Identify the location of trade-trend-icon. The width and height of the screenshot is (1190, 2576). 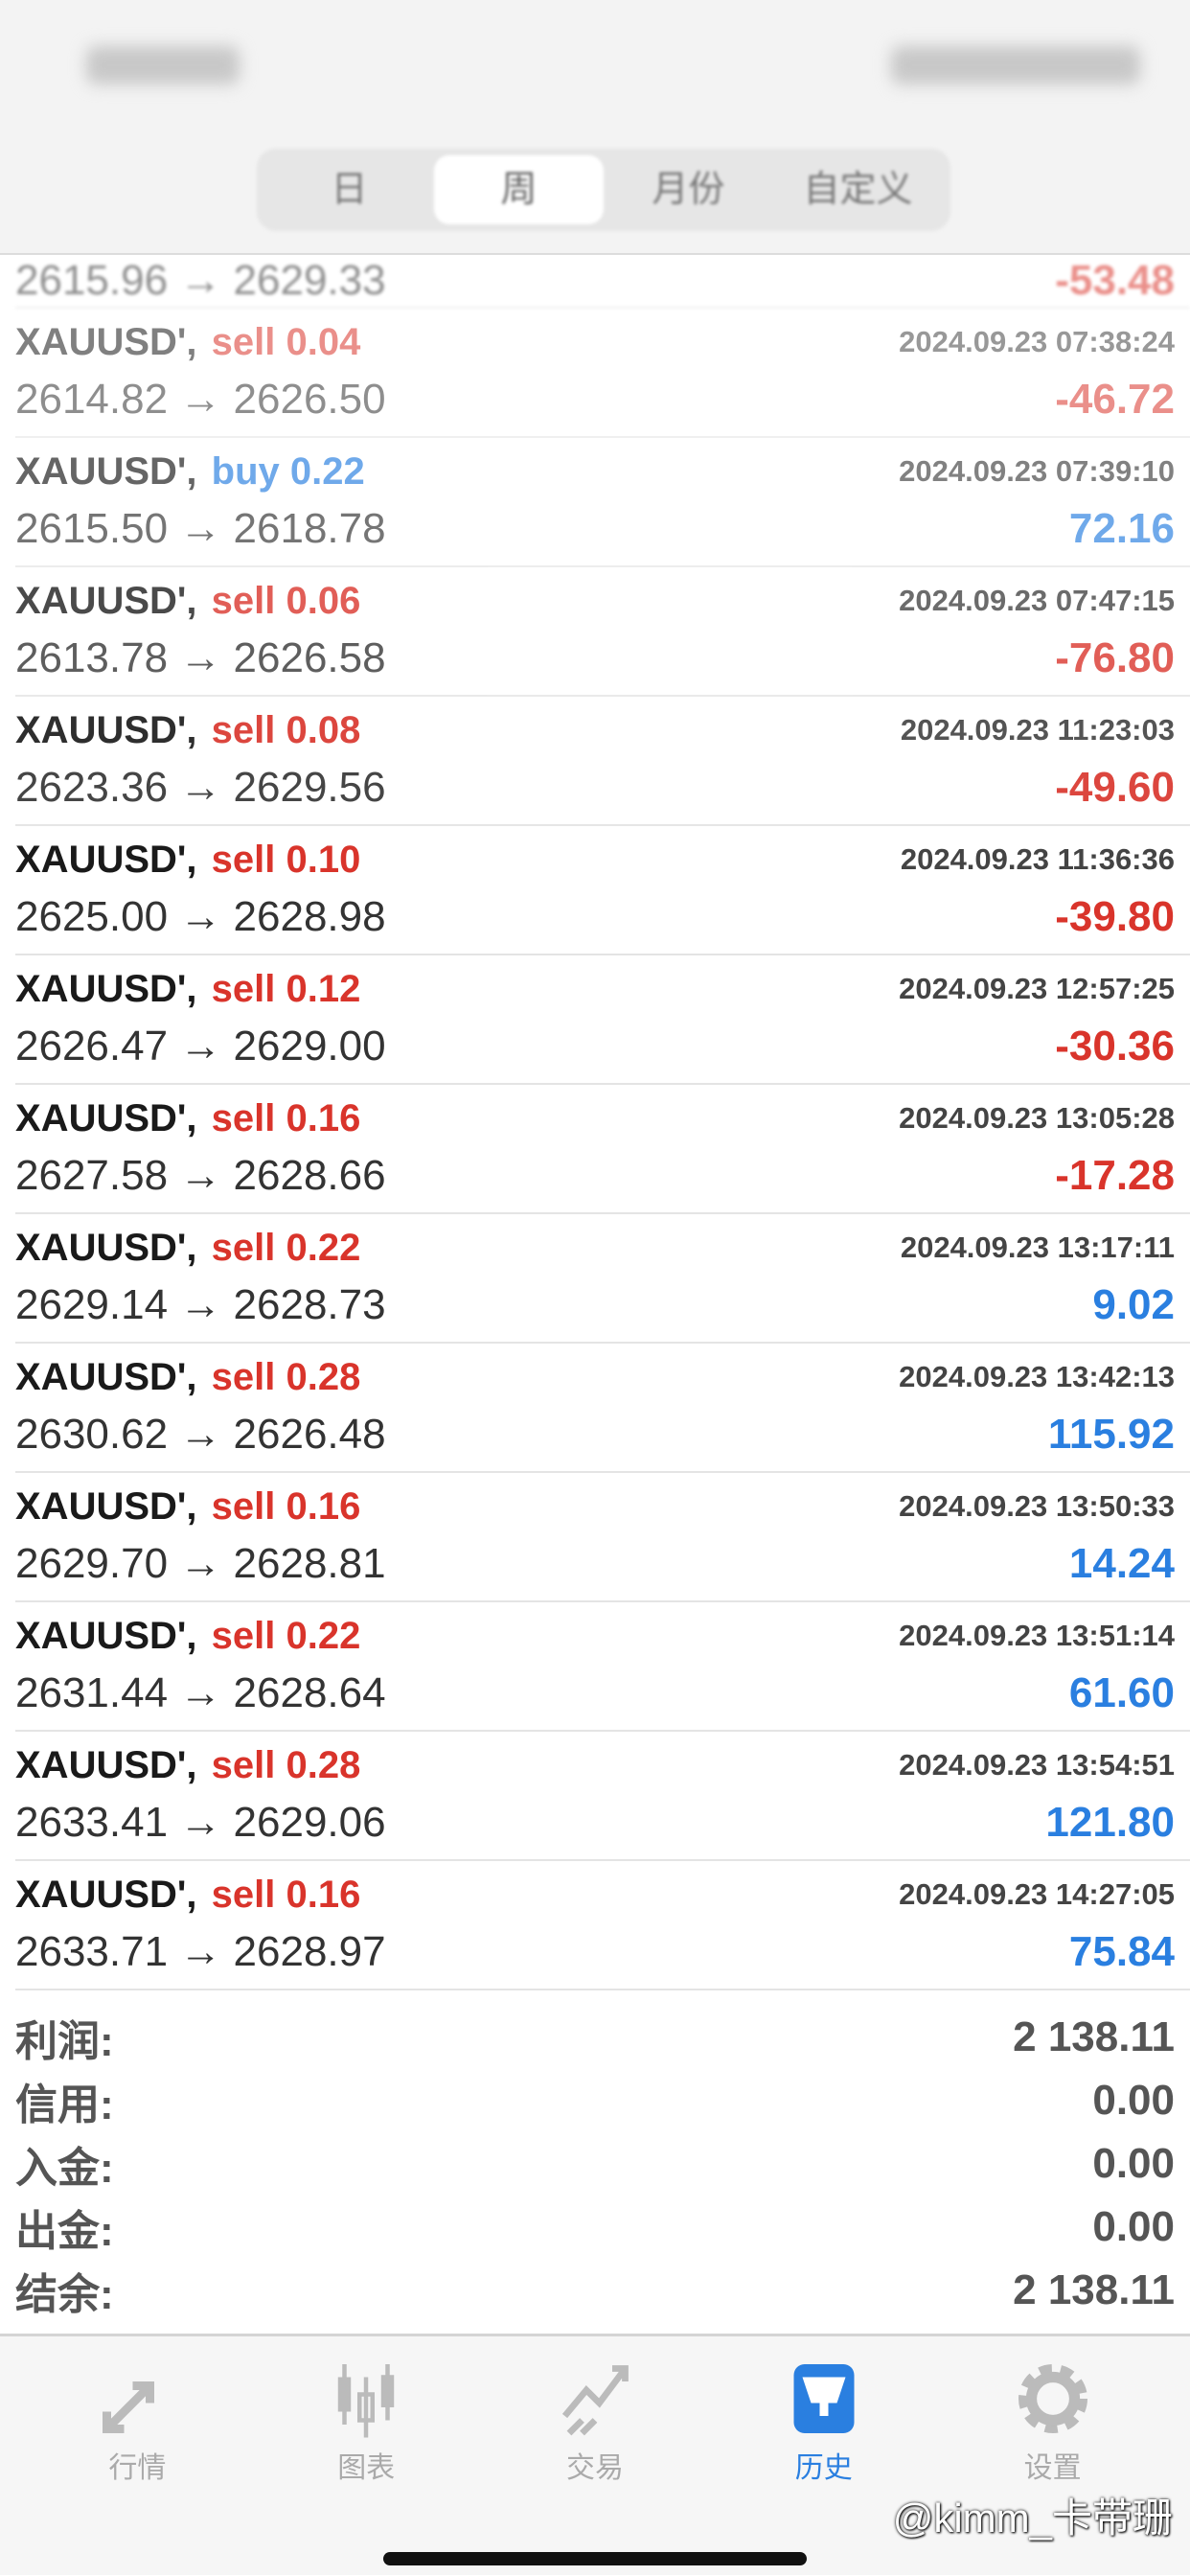
(595, 2400).